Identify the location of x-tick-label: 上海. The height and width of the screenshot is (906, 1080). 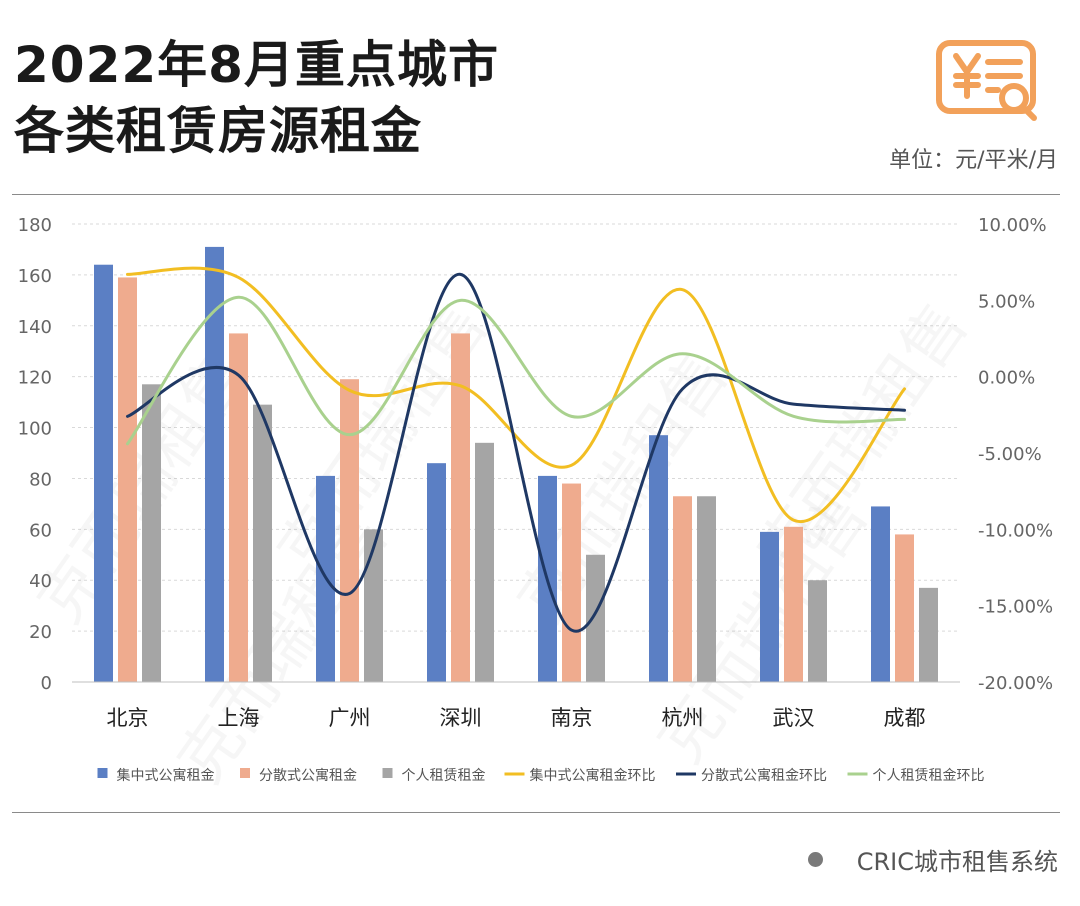
(239, 718).